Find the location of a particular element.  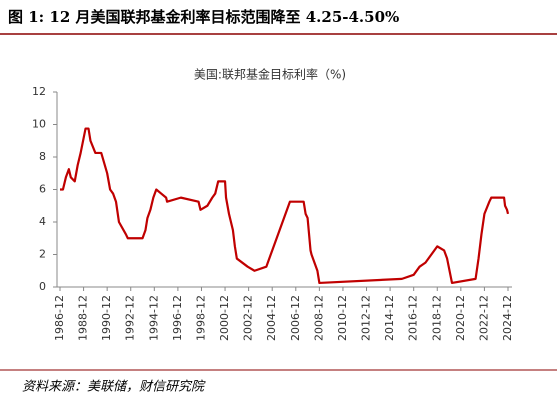

chart-title: 美国:联邦基金目标利率（%) is located at coordinates (270, 74).